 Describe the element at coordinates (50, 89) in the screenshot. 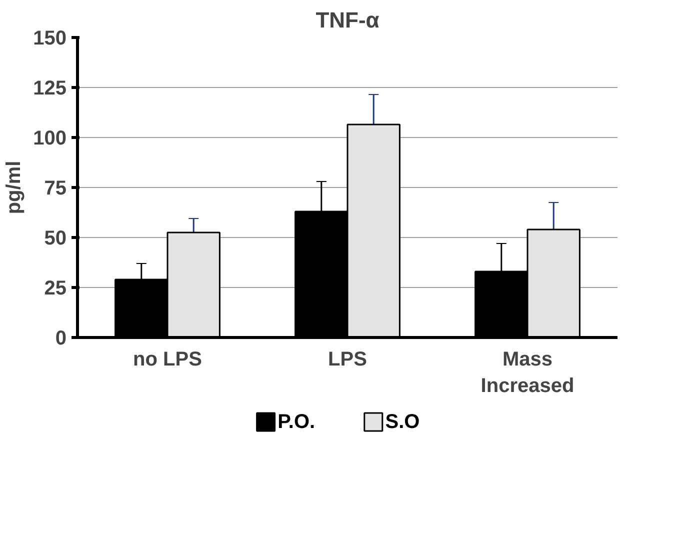

I see `y-tick-label: 125` at that location.